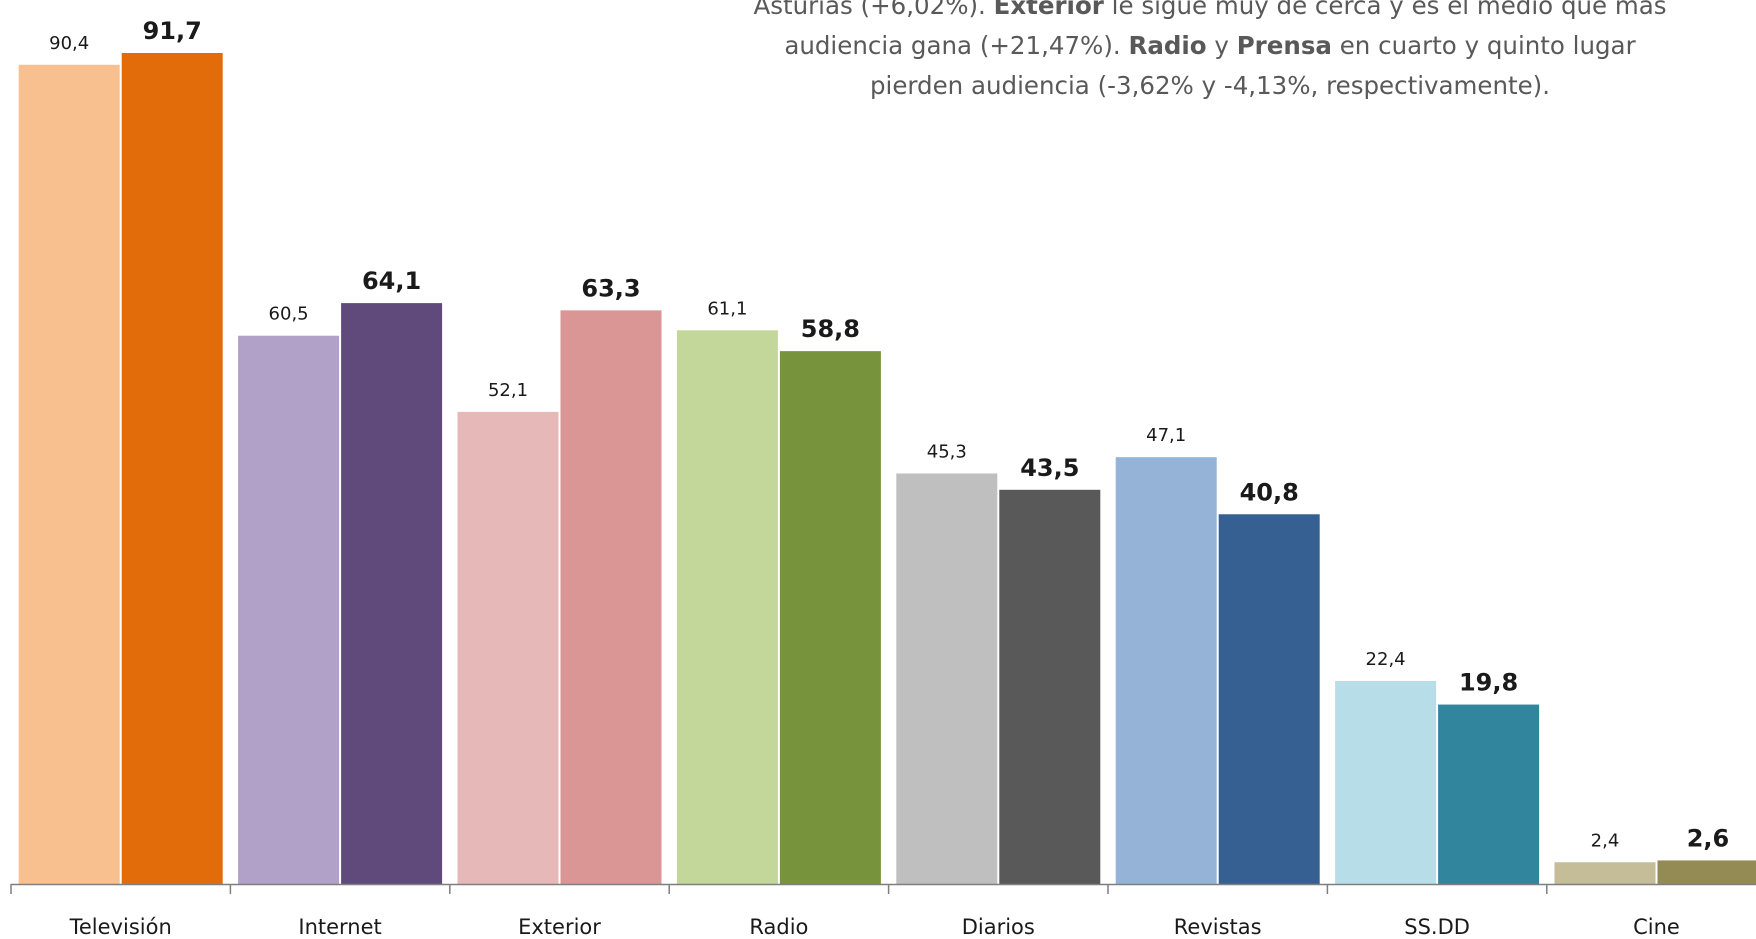 The width and height of the screenshot is (1756, 939). What do you see at coordinates (956, 45) in the screenshot?
I see `annotation-run: audiencia gana (+21,47%).` at bounding box center [956, 45].